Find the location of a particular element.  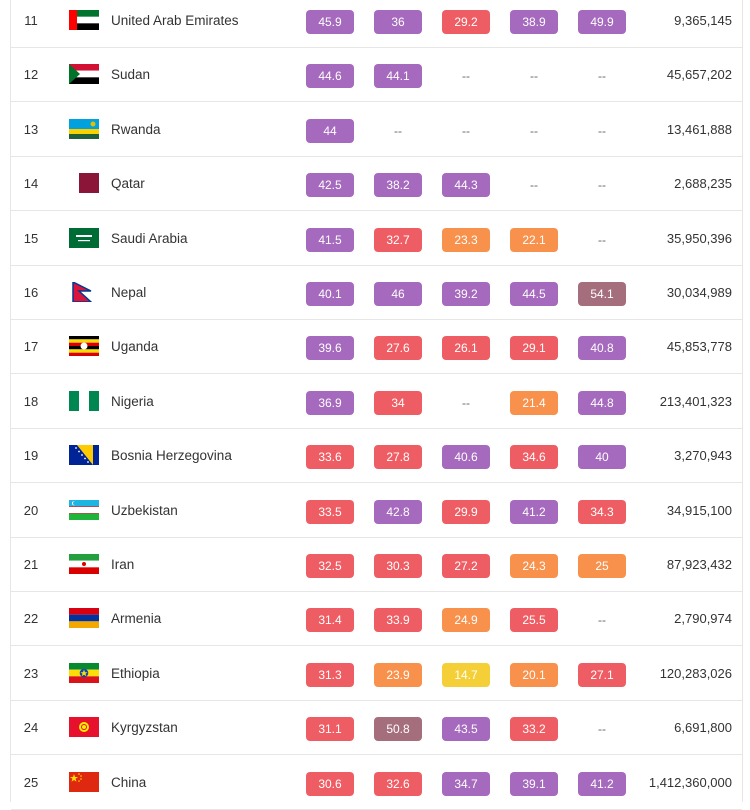

population-value: 1,412,360,000 is located at coordinates (690, 782).